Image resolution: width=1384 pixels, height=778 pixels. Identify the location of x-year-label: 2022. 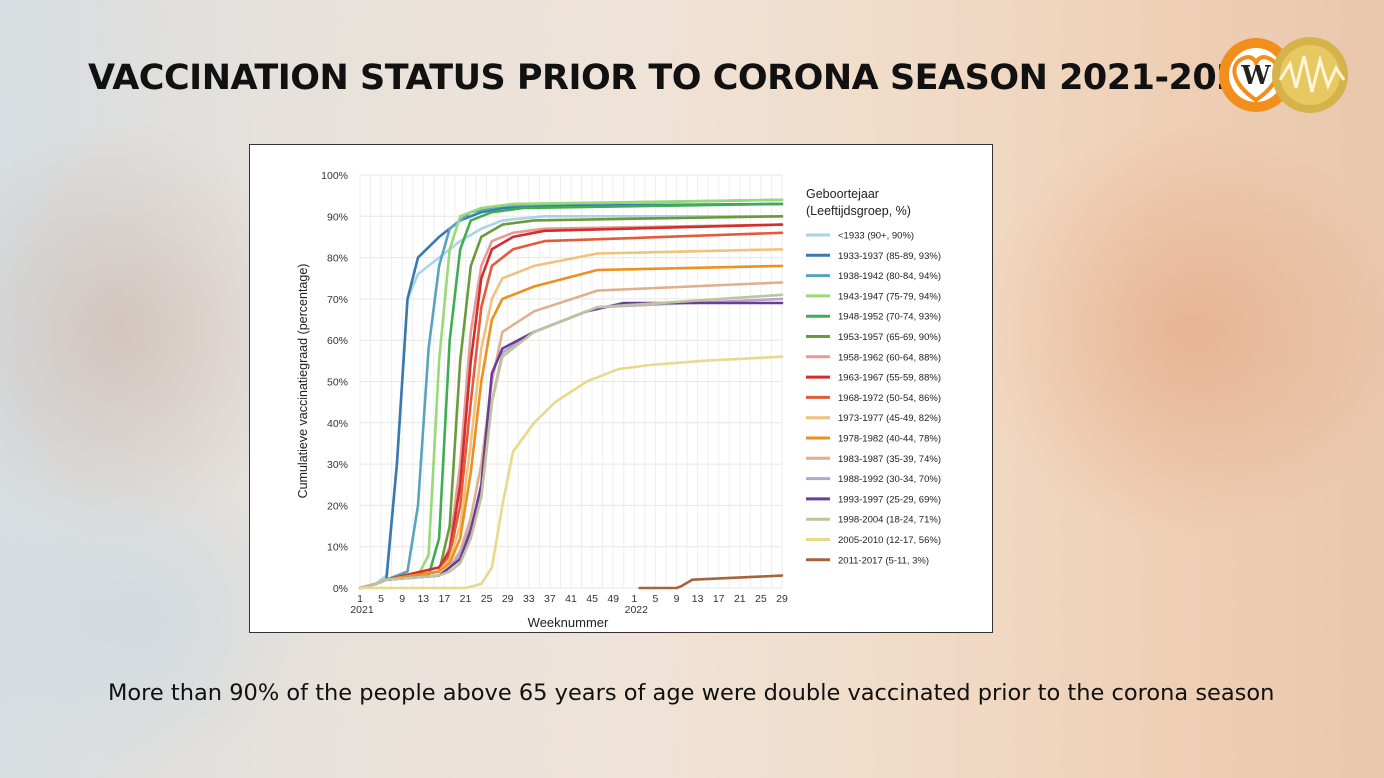
(637, 610).